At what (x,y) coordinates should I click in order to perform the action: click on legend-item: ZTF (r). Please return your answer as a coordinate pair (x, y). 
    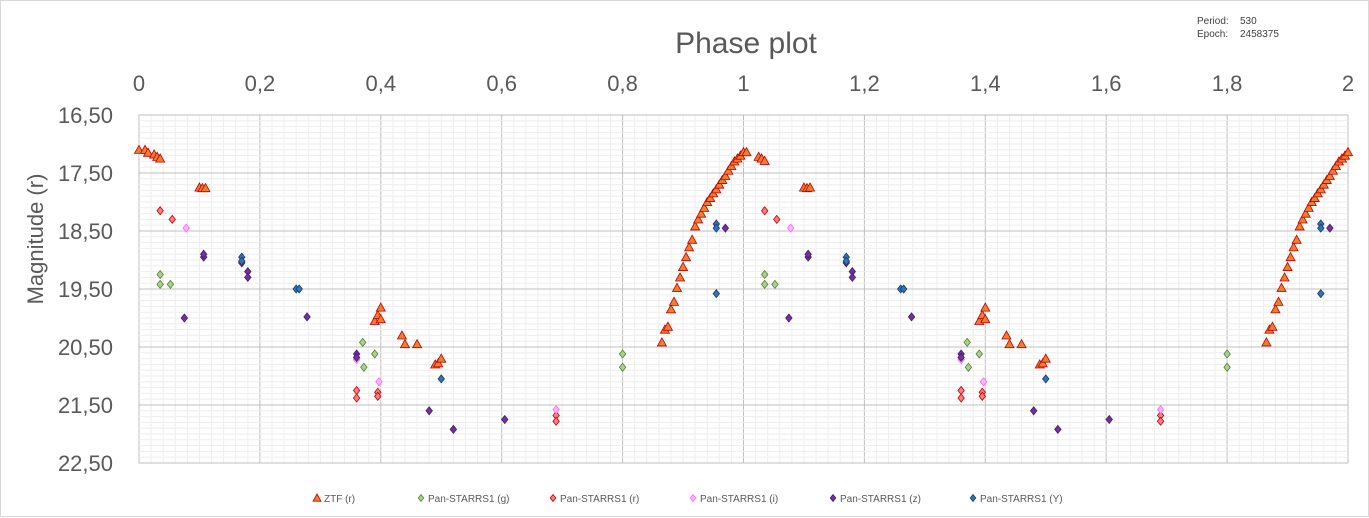
    Looking at the image, I should click on (333, 499).